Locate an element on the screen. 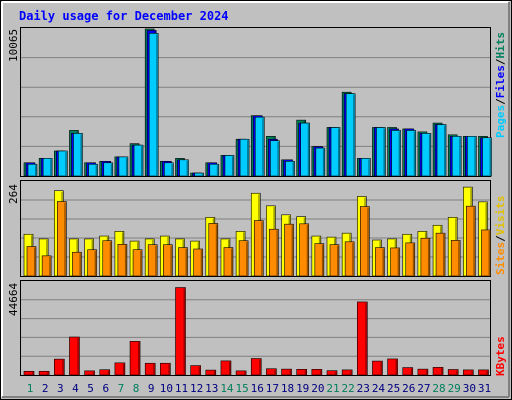 This screenshot has width=512, height=400. x-label-day-14: 14 is located at coordinates (227, 388).